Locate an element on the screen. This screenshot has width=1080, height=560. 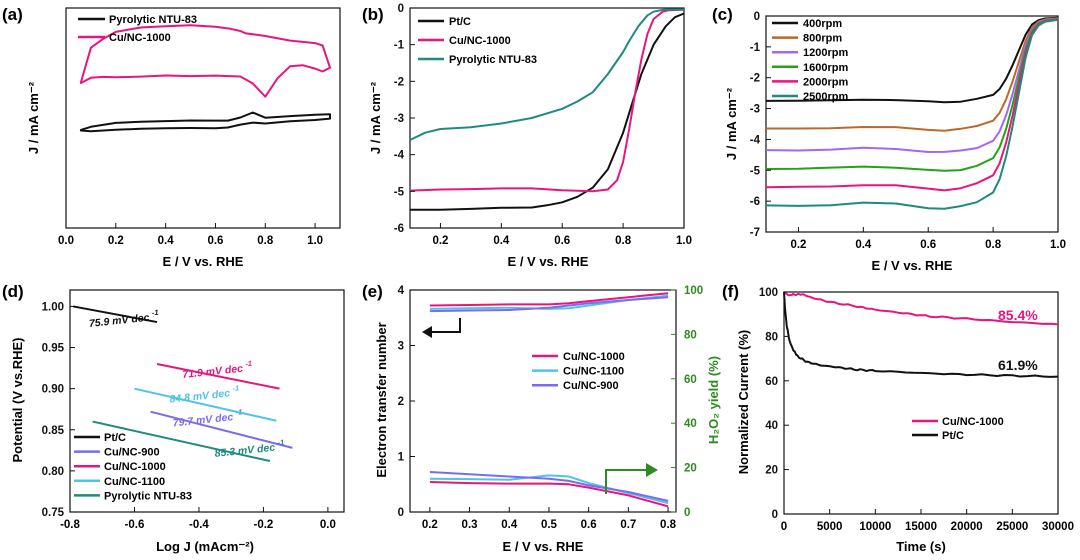
panel-e-right-ytick-label: 0 is located at coordinates (687, 513).